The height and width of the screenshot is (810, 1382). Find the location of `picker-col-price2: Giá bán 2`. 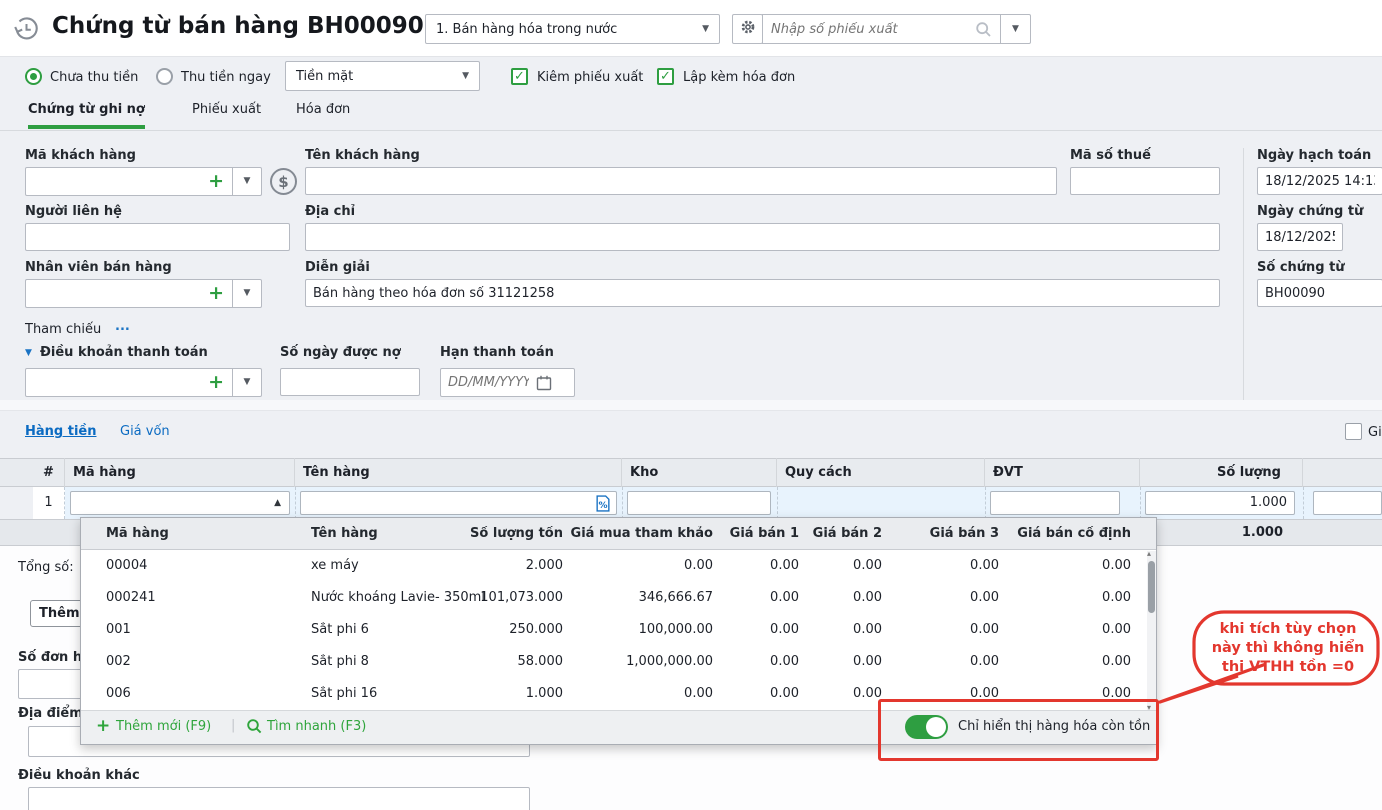

picker-col-price2: Giá bán 2 is located at coordinates (847, 533).